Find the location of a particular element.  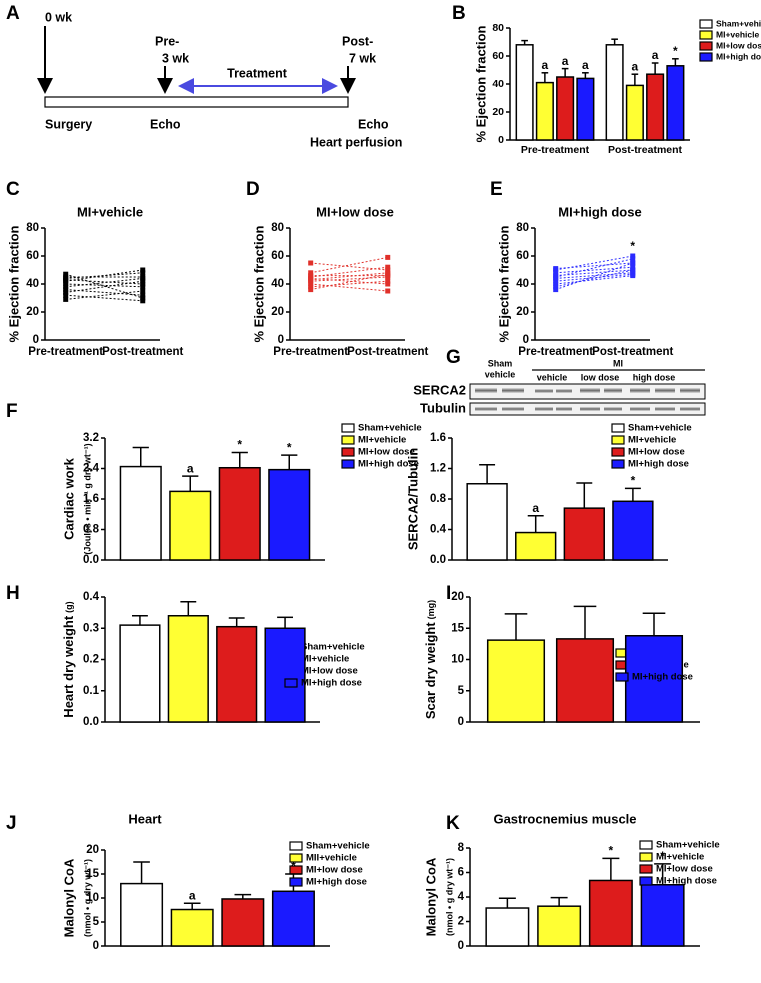

y-tick-label: 10 is located at coordinates (92, 898).